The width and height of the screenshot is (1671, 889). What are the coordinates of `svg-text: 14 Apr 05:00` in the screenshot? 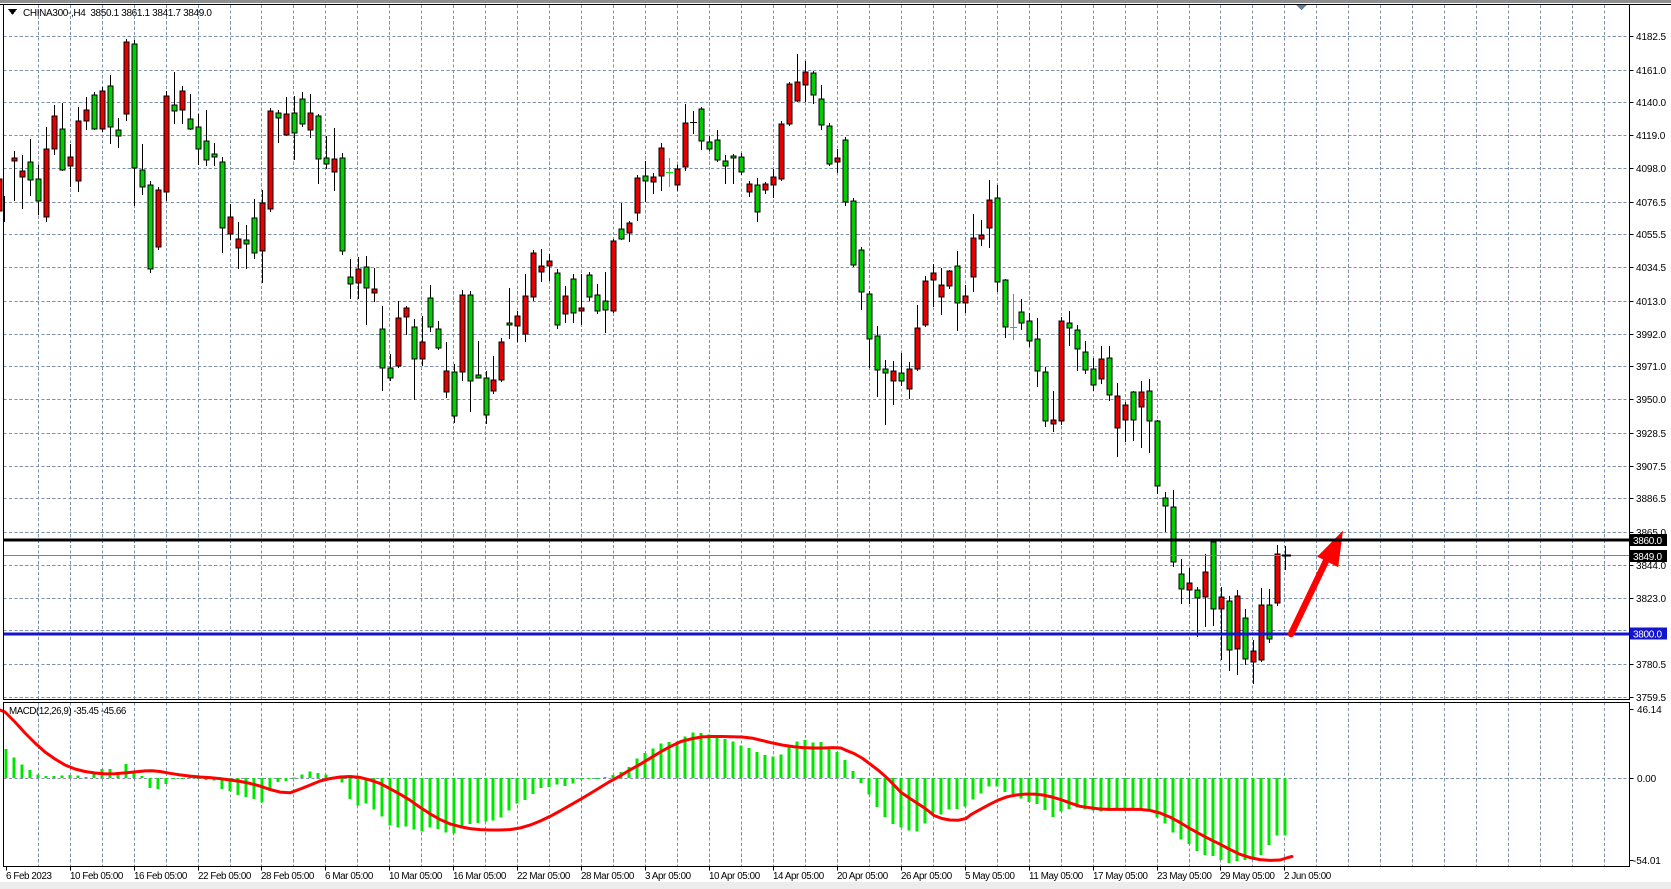 It's located at (799, 876).